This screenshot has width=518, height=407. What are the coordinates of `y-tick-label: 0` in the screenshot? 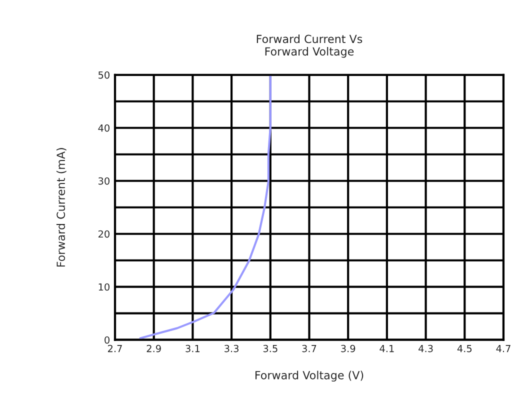 It's located at (107, 340).